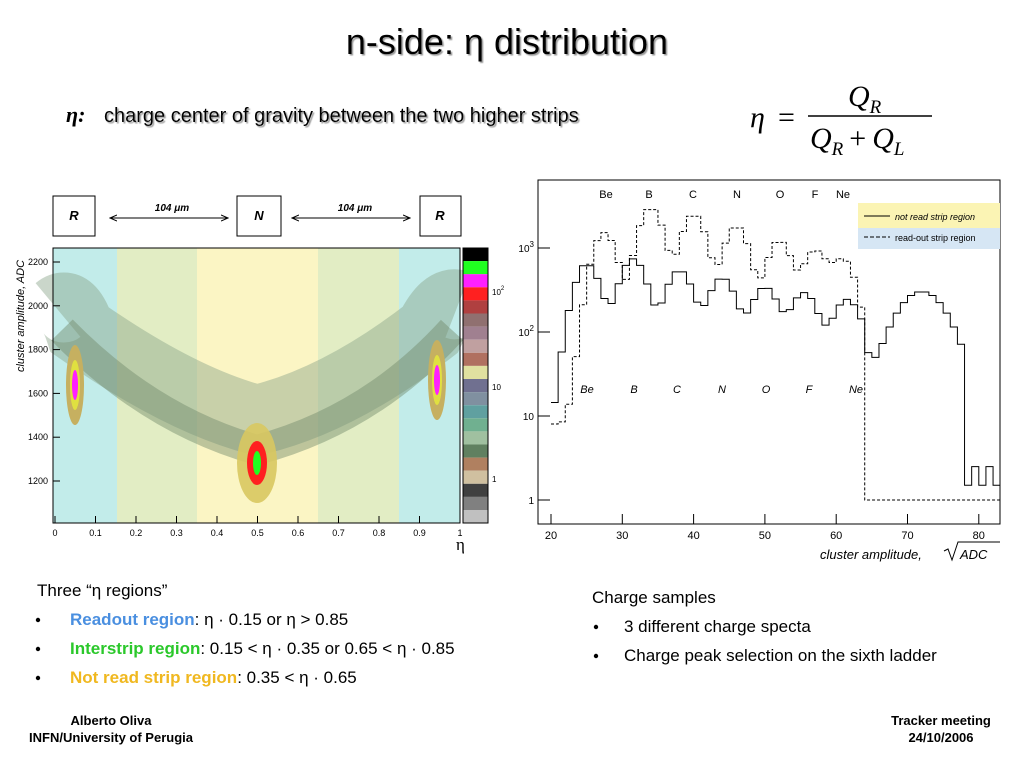 The height and width of the screenshot is (767, 1023). Describe the element at coordinates (907, 536) in the screenshot. I see `x-tick-label: 70` at that location.